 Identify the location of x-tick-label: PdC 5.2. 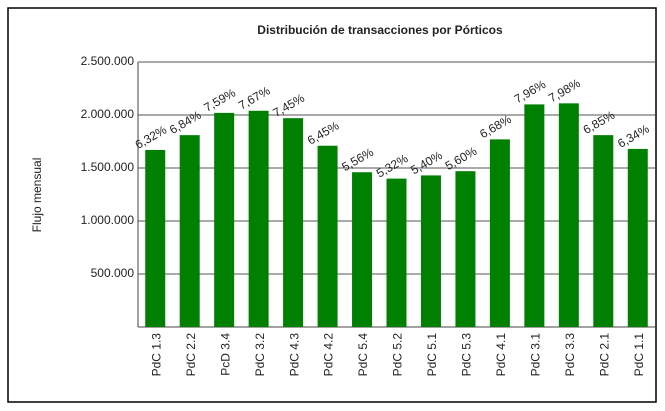
(398, 355).